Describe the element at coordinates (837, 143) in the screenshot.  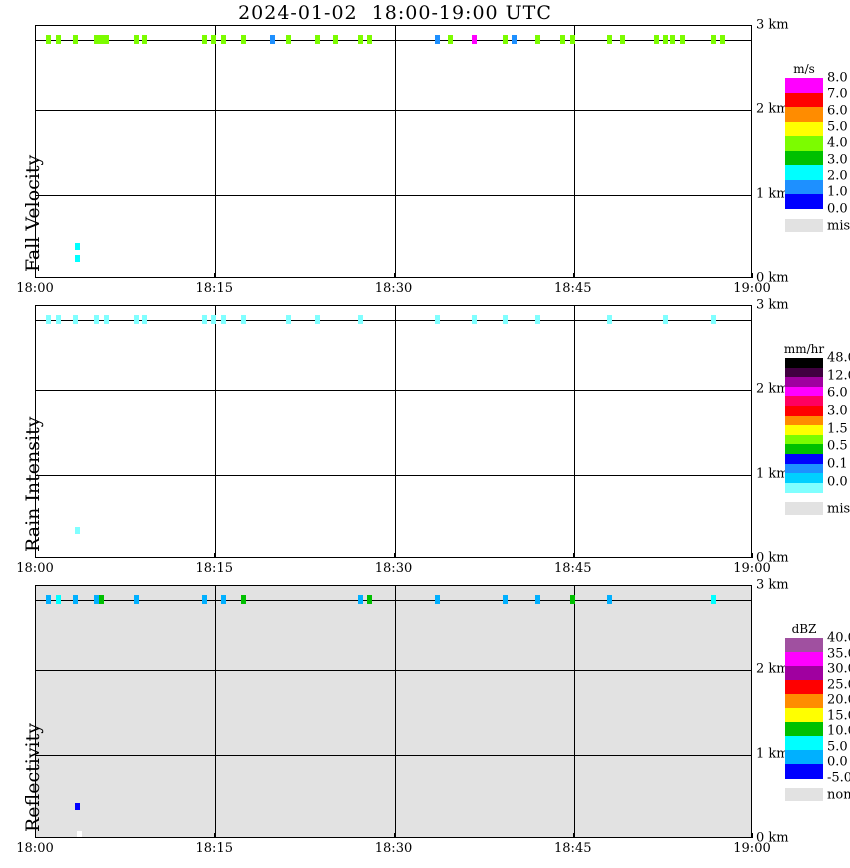
I see `colorbar-tick-label: 4.0` at that location.